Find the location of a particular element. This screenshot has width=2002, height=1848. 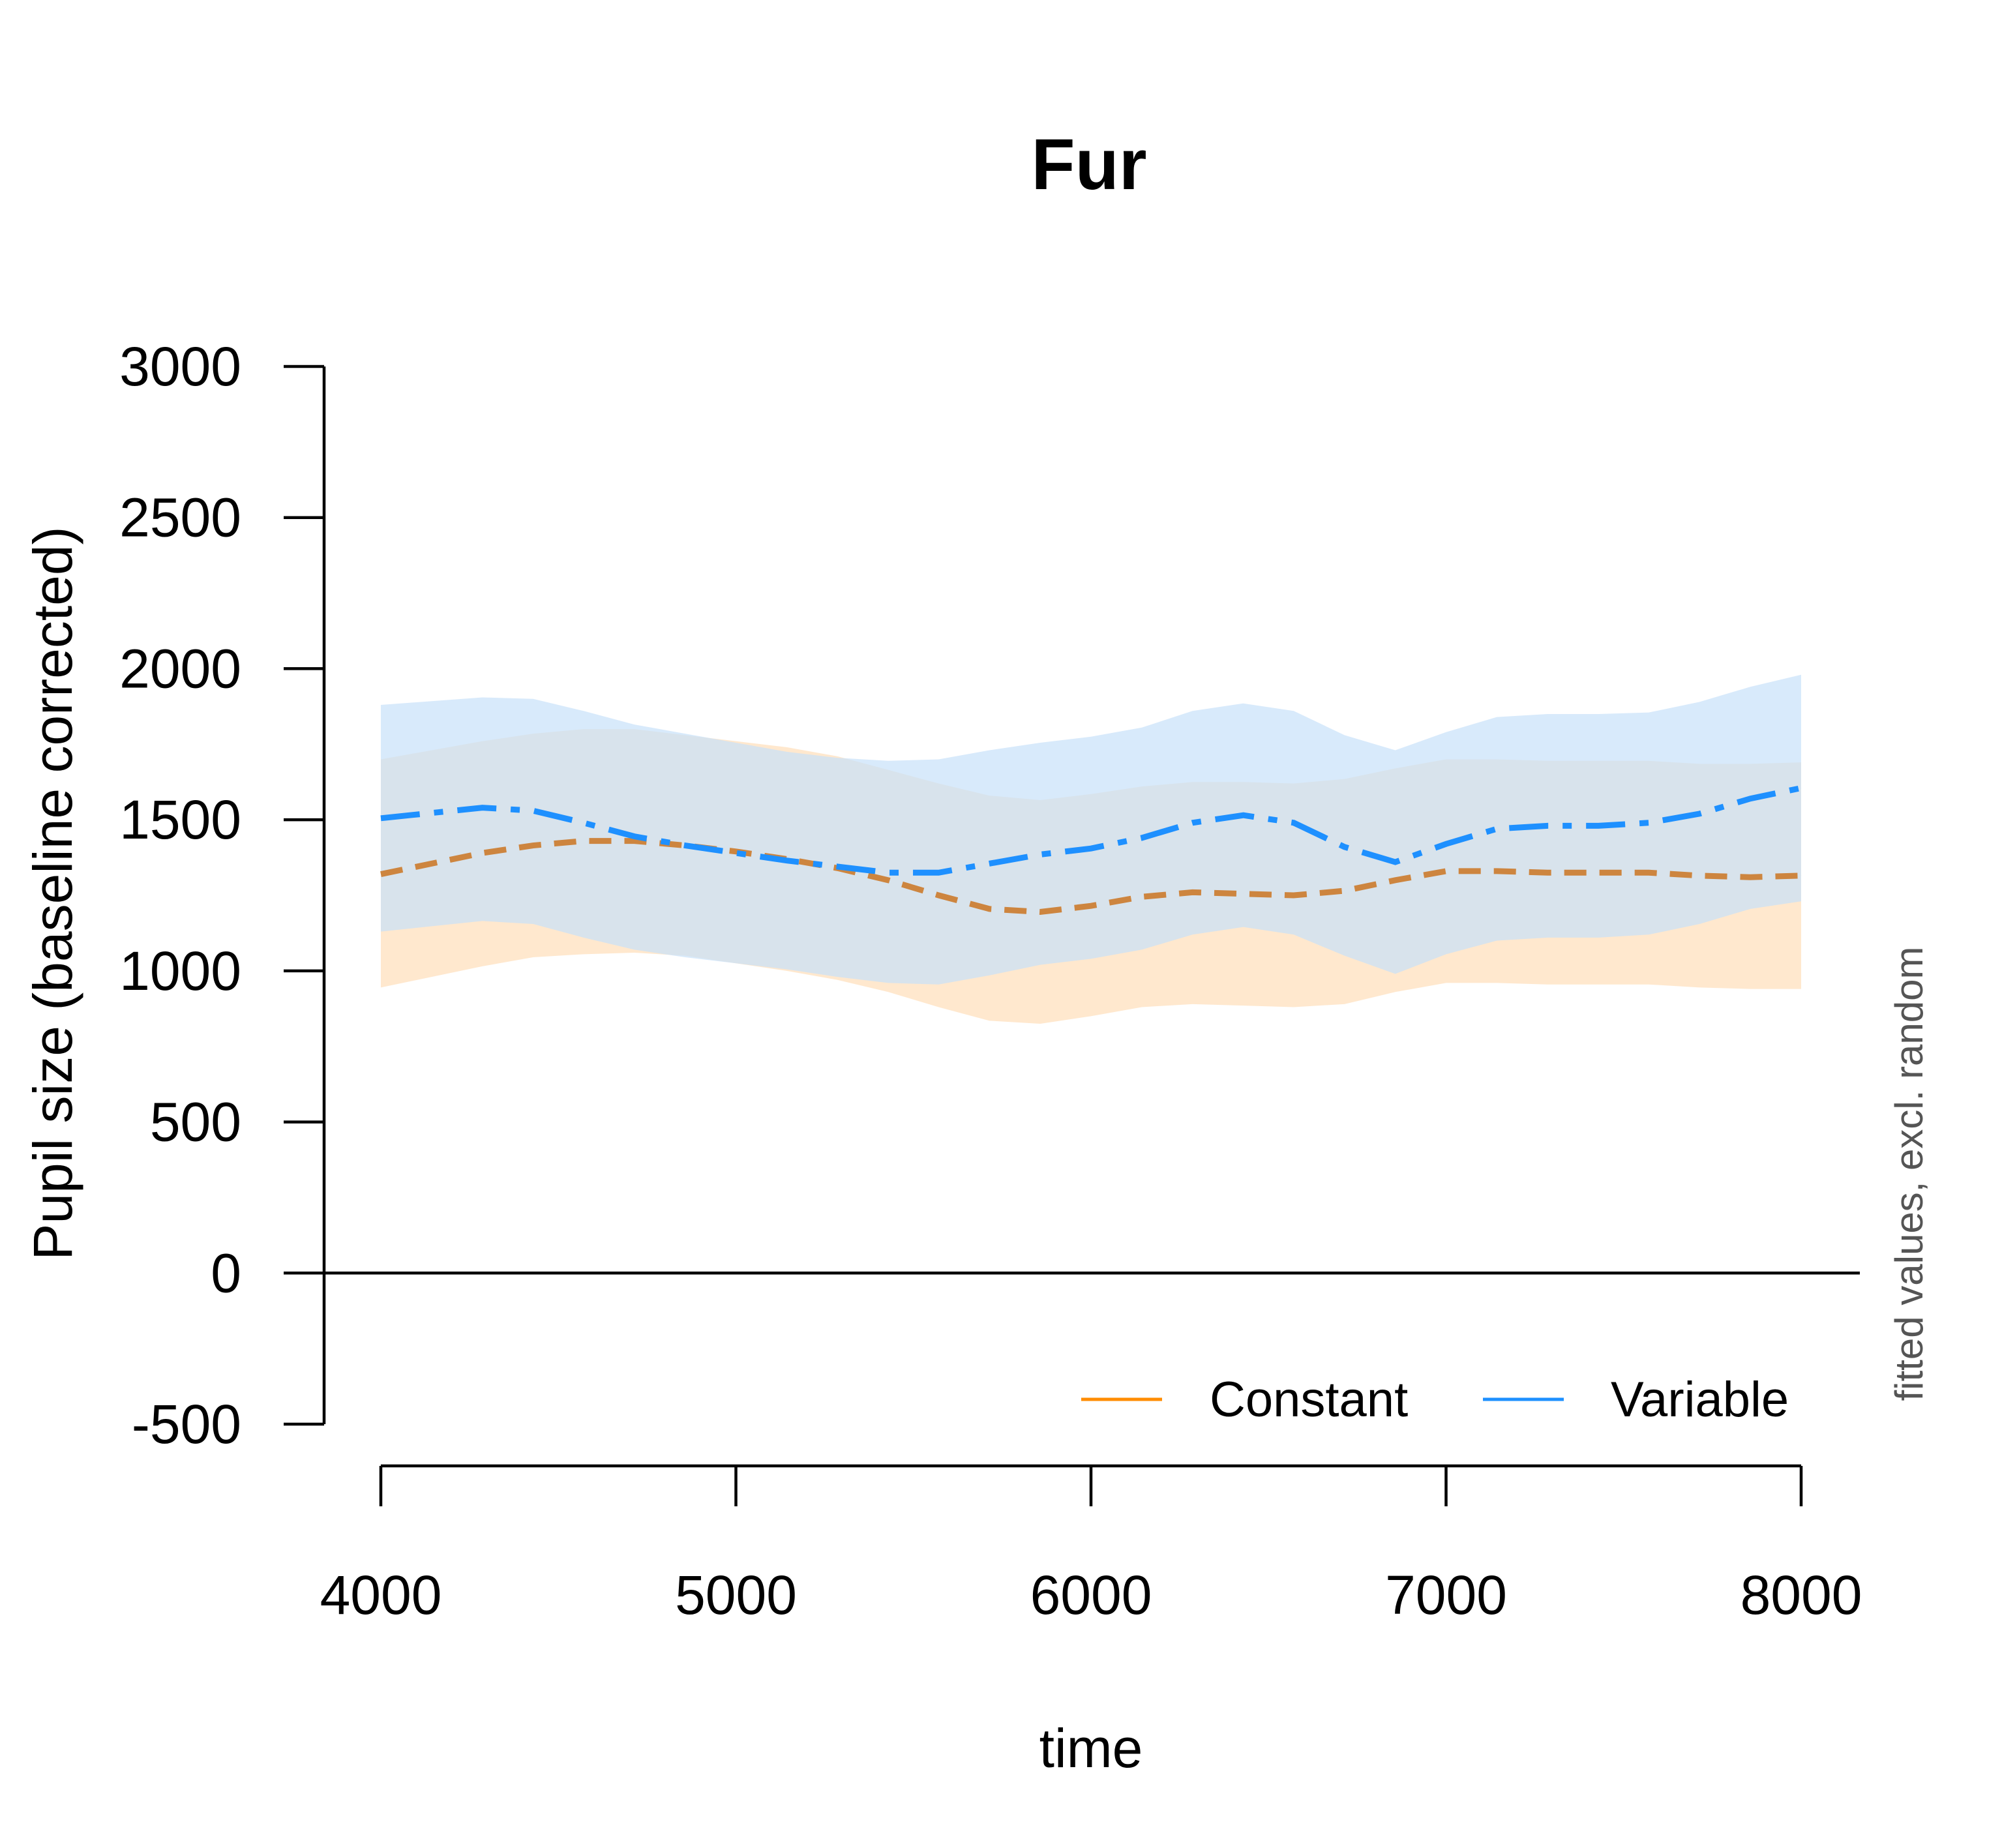

band-variable is located at coordinates (1091, 830).